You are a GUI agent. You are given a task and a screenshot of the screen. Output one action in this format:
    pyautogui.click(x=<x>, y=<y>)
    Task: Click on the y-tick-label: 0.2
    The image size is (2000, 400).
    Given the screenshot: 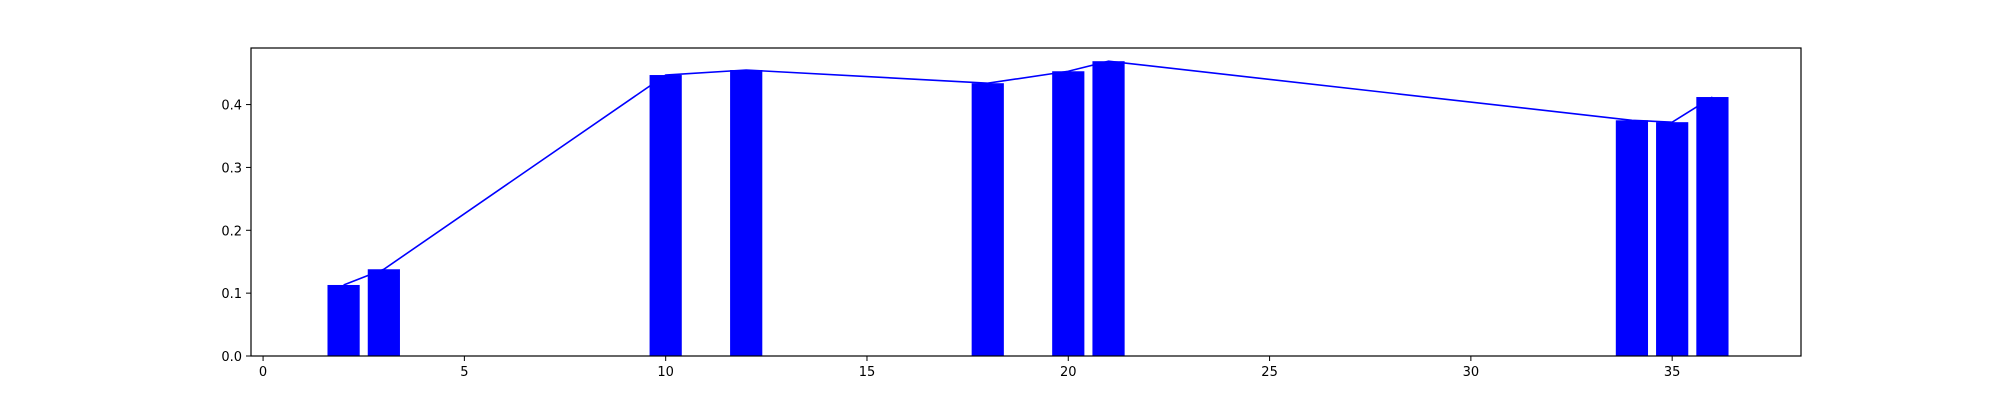 What is the action you would take?
    pyautogui.click(x=231, y=231)
    